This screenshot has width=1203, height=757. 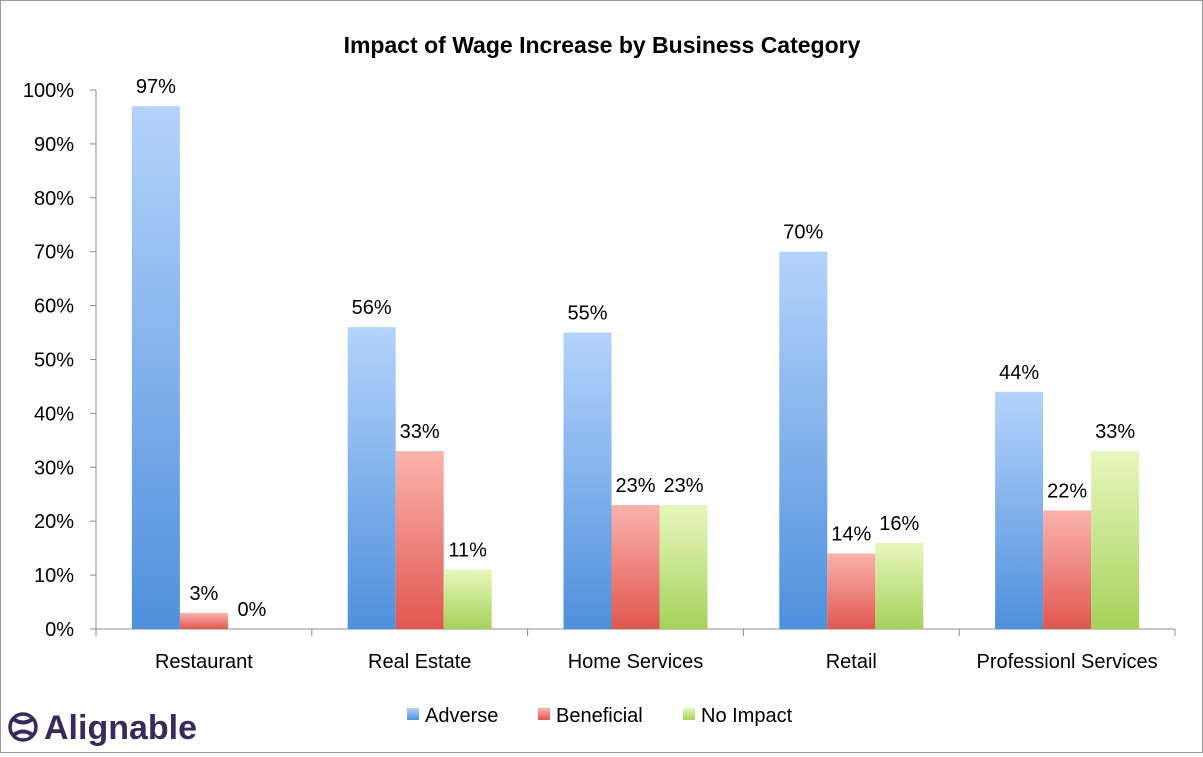 What do you see at coordinates (1019, 373) in the screenshot?
I see `data-label: 44%` at bounding box center [1019, 373].